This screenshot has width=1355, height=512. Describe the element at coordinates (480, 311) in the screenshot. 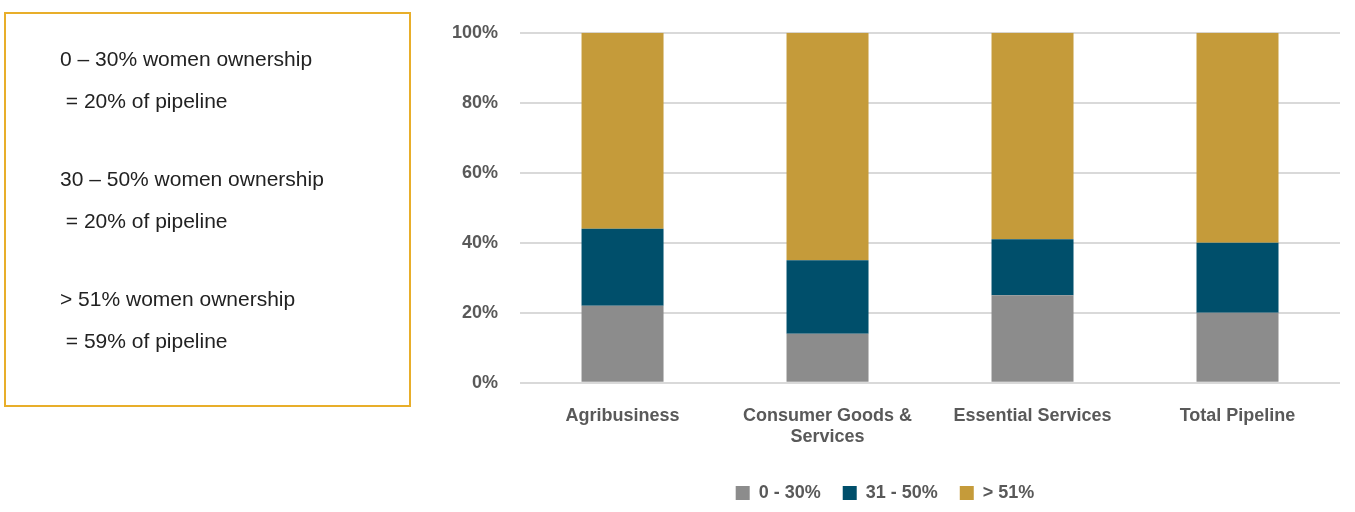

I see `y-tick-label: 20%` at that location.